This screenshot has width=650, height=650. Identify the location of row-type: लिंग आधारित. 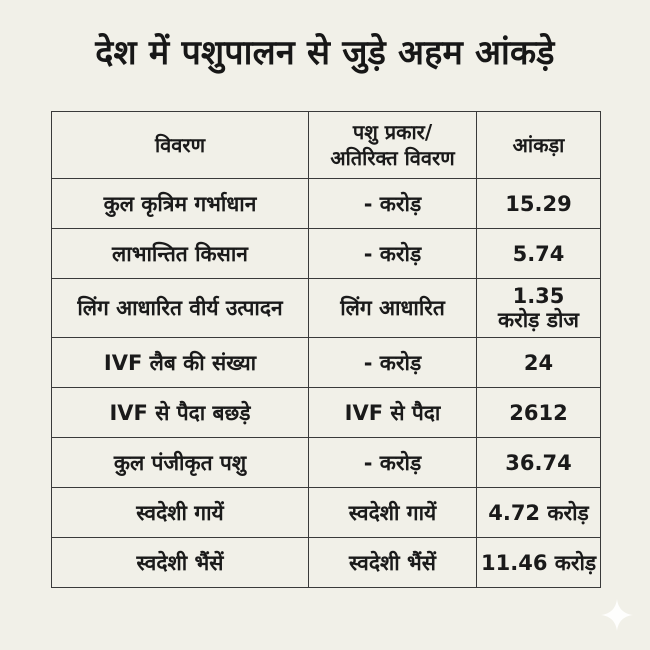
(392, 308).